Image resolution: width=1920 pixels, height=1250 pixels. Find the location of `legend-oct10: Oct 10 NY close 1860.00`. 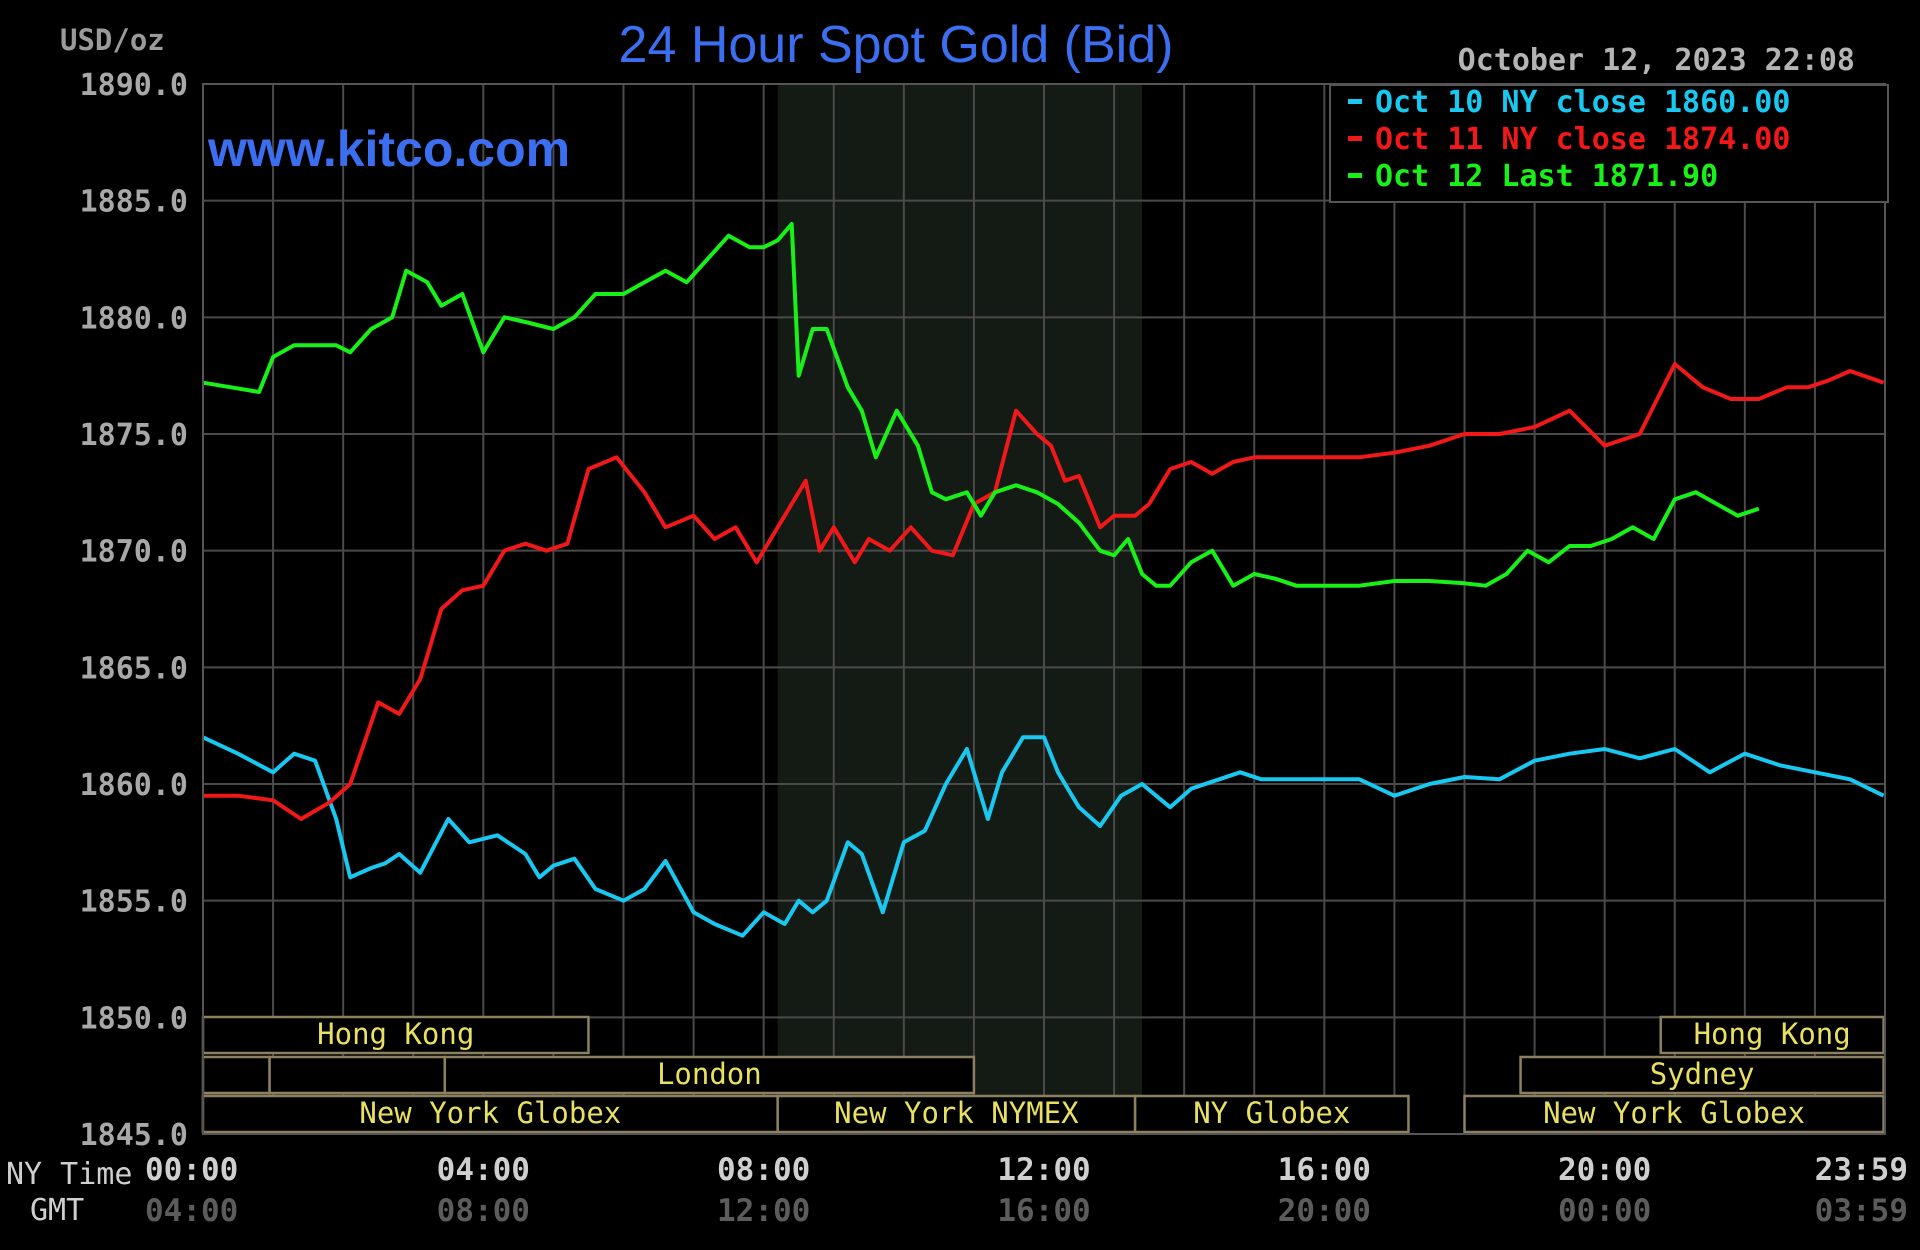

legend-oct10: Oct 10 NY close 1860.00 is located at coordinates (1582, 102).